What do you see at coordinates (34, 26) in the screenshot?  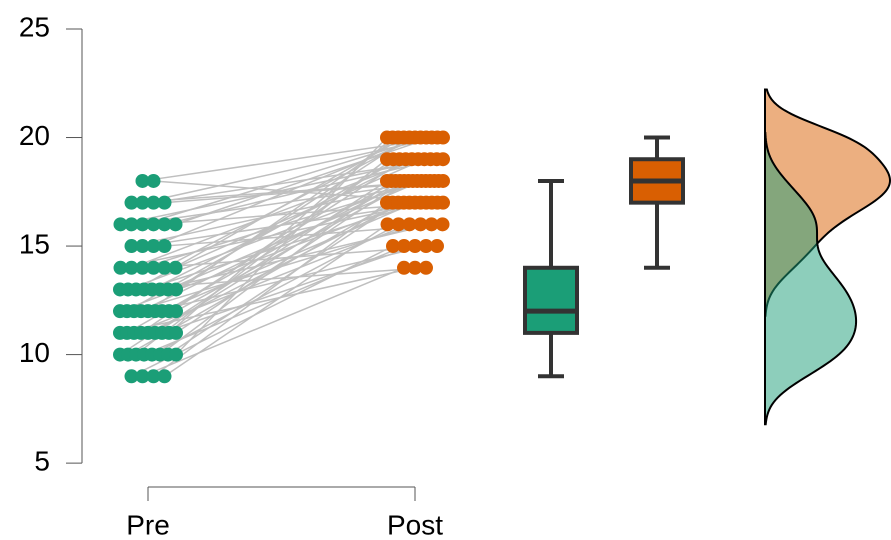 I see `y-tick-label: 25` at bounding box center [34, 26].